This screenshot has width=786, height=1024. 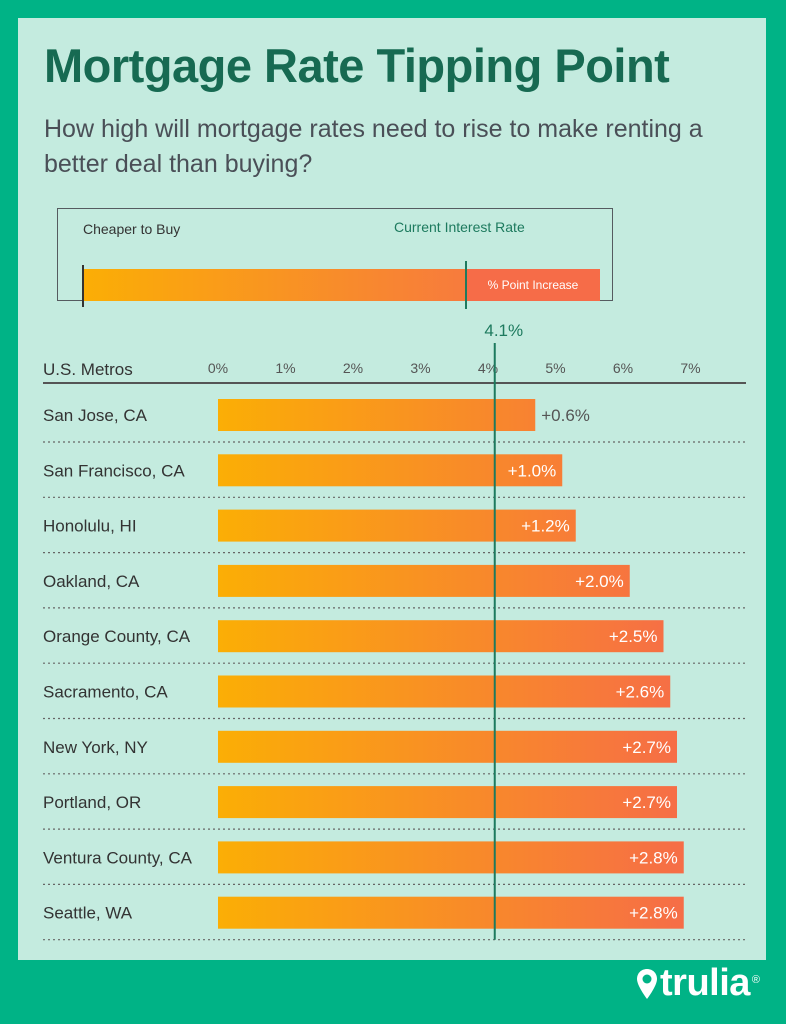 I want to click on x-tick-label: 5%, so click(x=555, y=368).